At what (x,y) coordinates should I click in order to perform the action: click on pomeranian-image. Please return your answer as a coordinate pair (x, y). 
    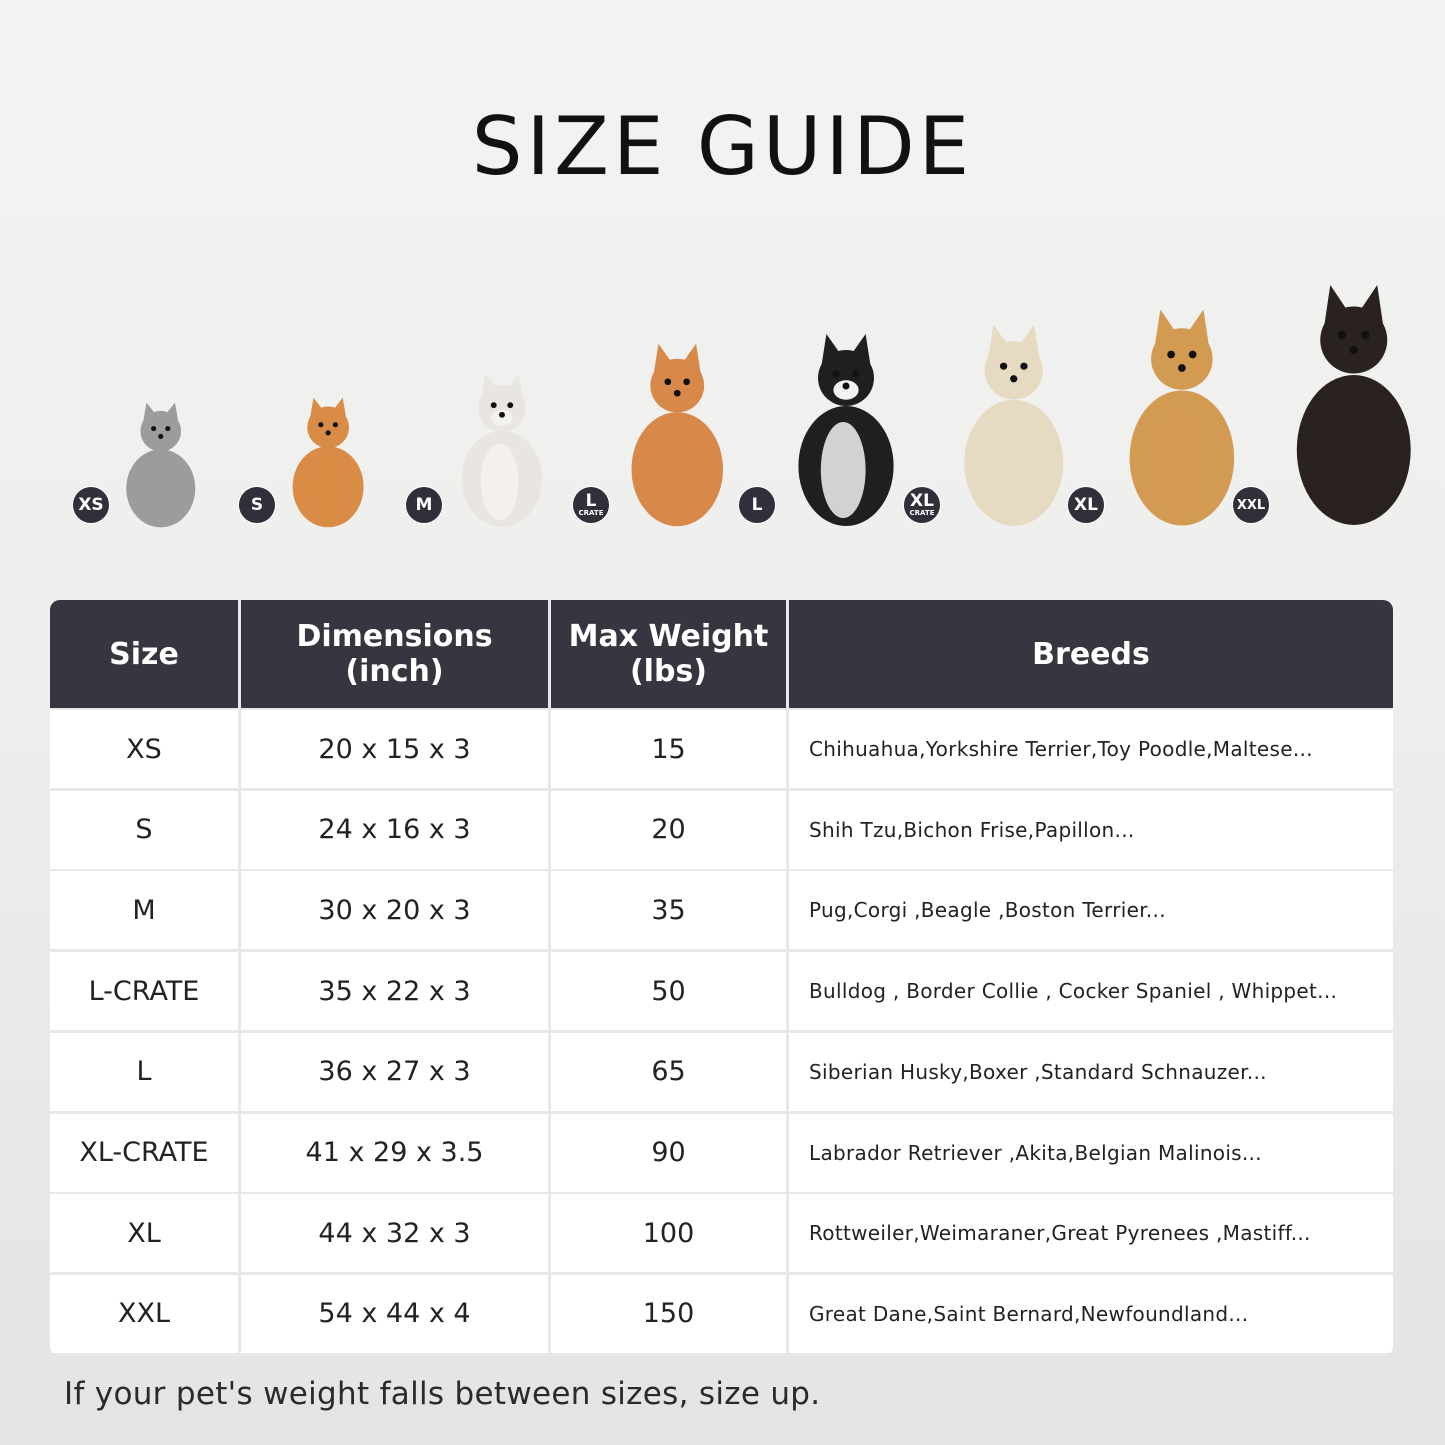
    Looking at the image, I should click on (328, 462).